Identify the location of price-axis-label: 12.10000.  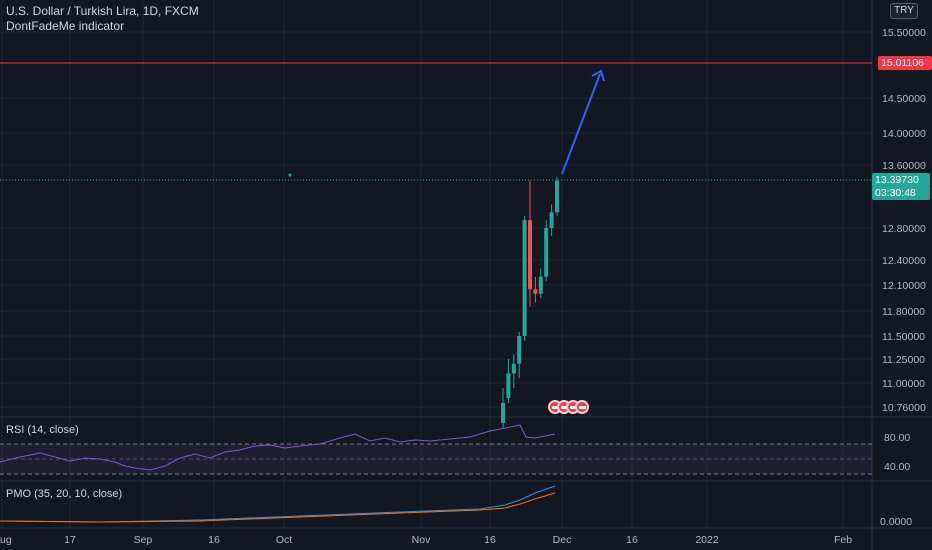
(904, 286).